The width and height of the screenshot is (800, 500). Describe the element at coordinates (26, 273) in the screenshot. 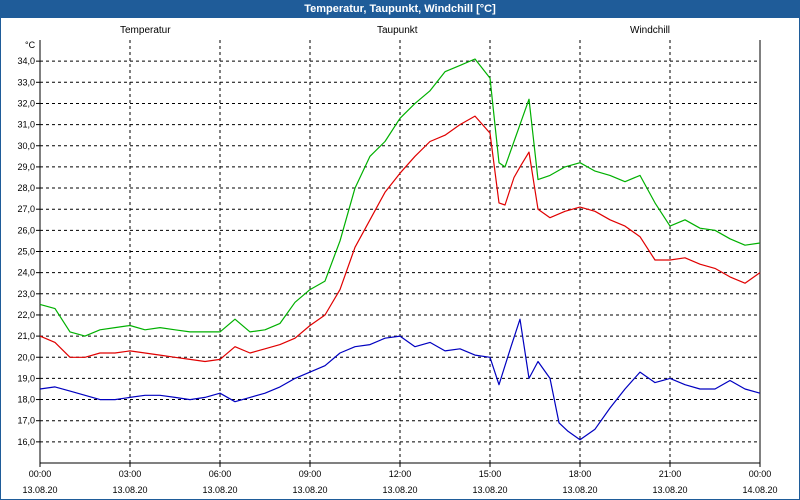

I see `y-tick-label: 24,0` at that location.